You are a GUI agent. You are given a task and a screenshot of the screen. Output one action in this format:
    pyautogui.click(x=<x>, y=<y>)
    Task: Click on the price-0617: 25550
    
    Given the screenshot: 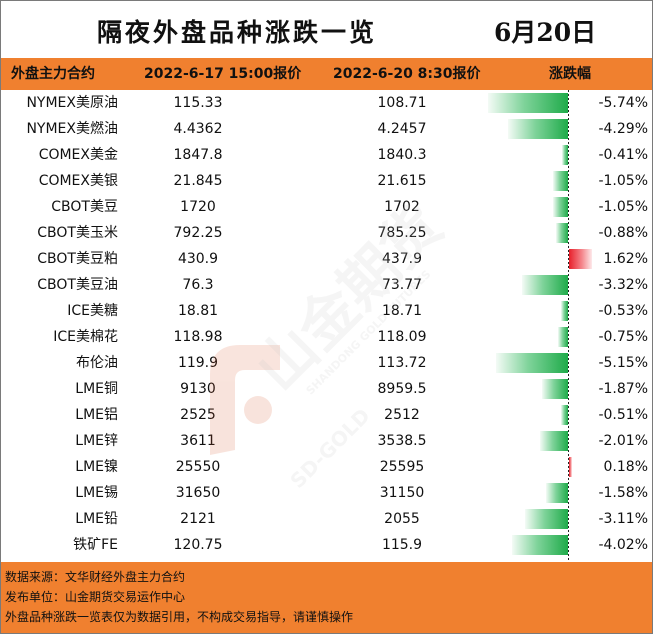 What is the action you would take?
    pyautogui.click(x=198, y=467)
    